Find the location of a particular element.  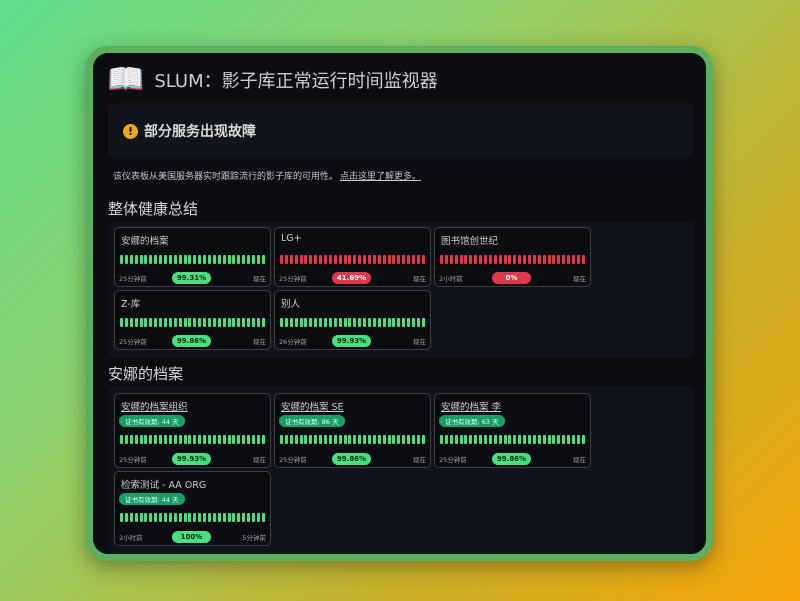

service-card: LG+ 25分钟前 现在 41.69% is located at coordinates (352, 257).